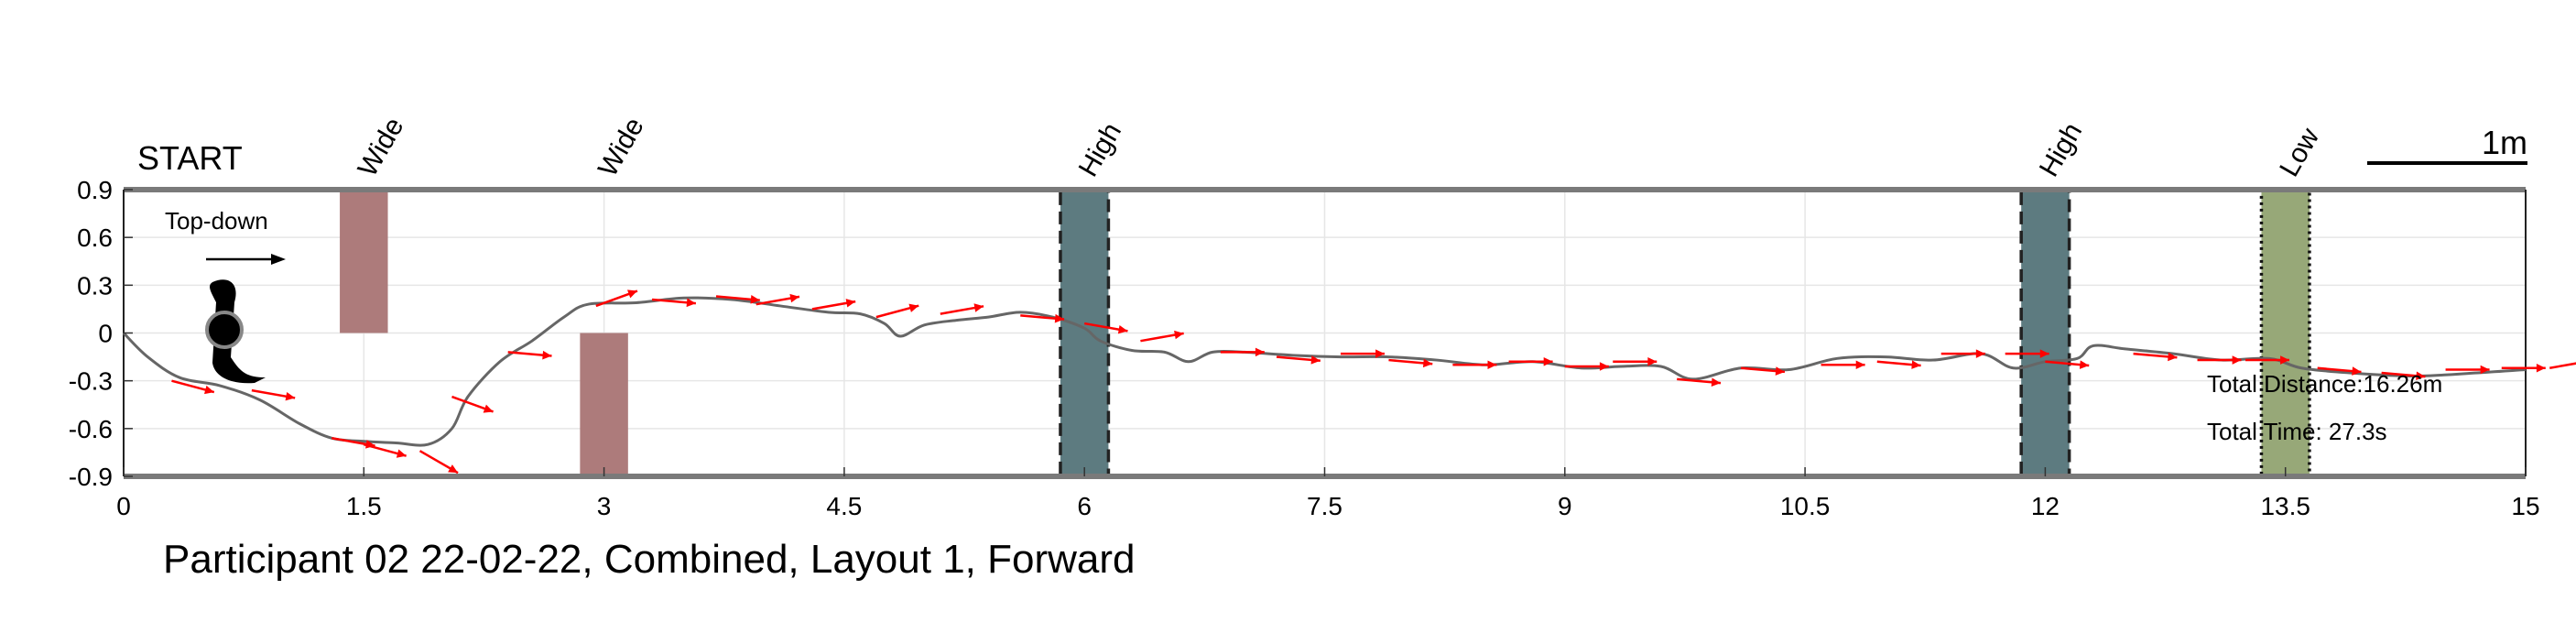 The image size is (2576, 644). What do you see at coordinates (278, 260) in the screenshot?
I see `direction-arrow-icon` at bounding box center [278, 260].